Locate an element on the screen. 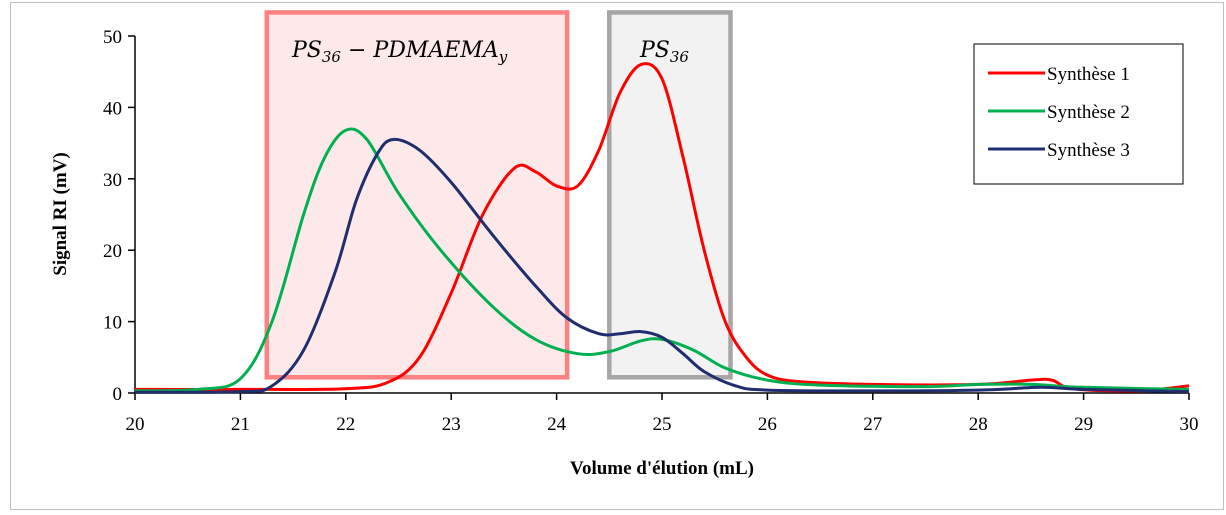  y-tick-label: 30 is located at coordinates (112, 180).